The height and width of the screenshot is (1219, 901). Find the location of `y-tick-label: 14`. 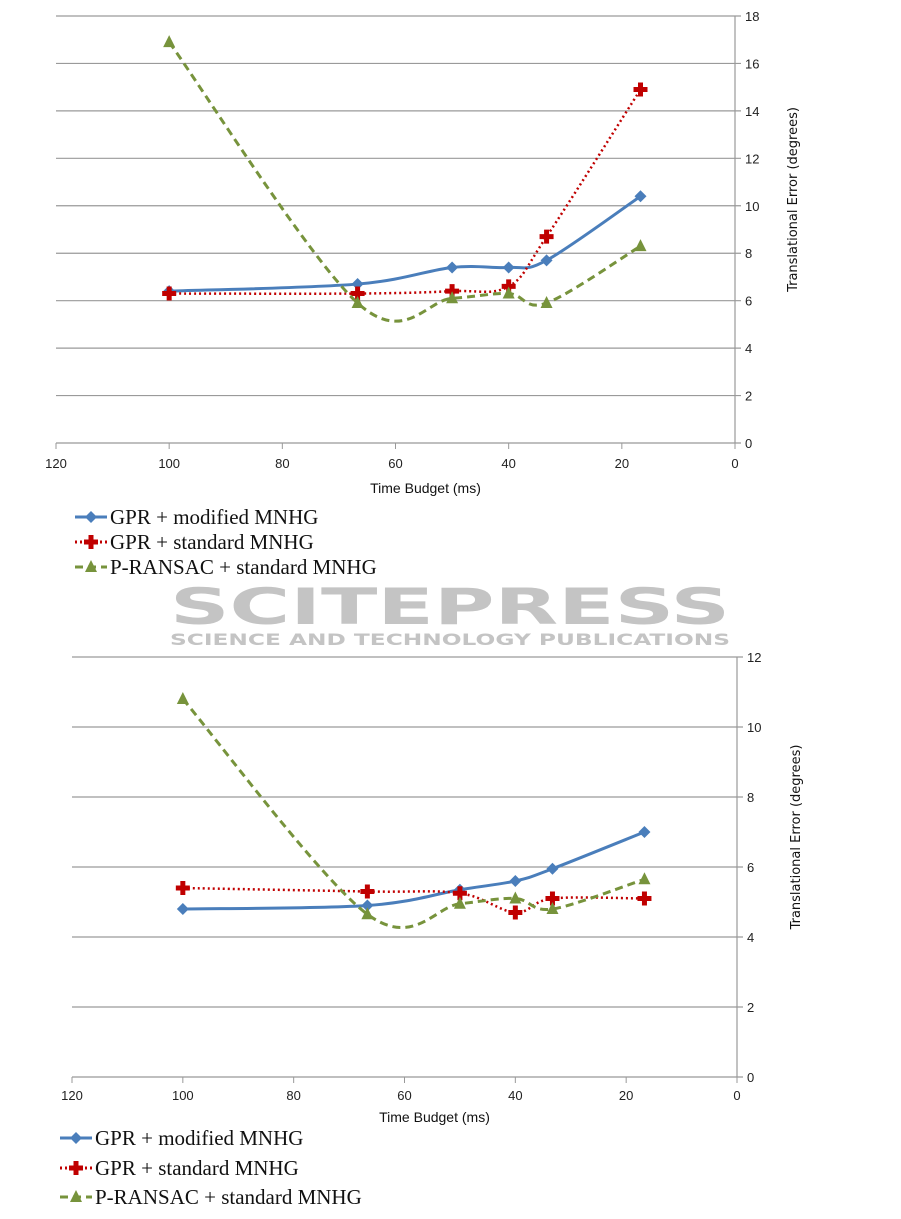

y-tick-label: 14 is located at coordinates (752, 111).